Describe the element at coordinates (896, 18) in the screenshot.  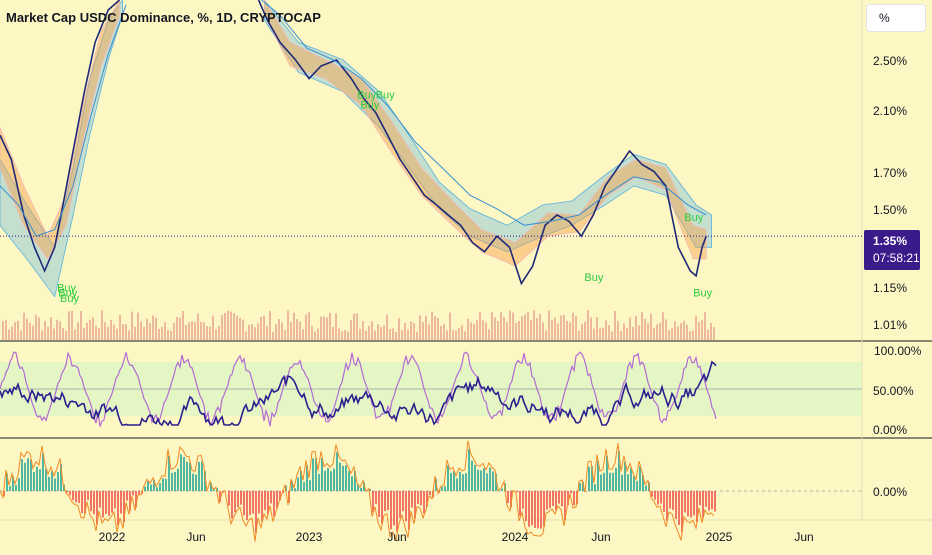
I see `scale-unit-button: %` at that location.